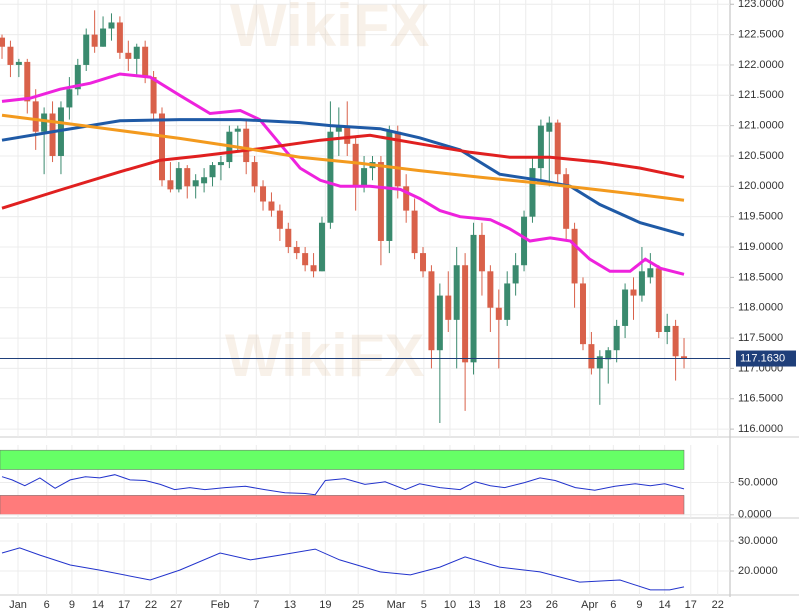  I want to click on y-tick-label: 120.0000, so click(761, 186).